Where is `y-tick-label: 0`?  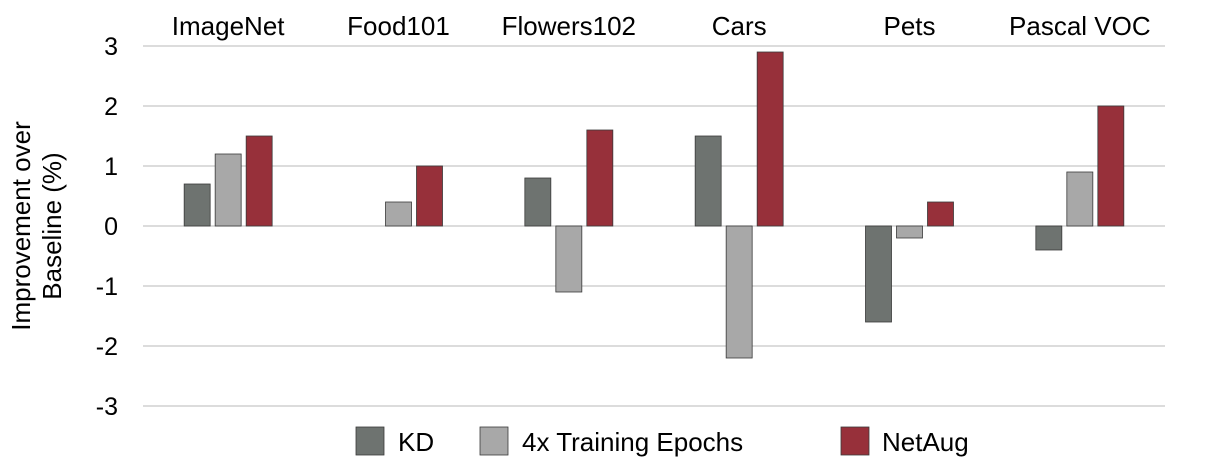 y-tick-label: 0 is located at coordinates (111, 227).